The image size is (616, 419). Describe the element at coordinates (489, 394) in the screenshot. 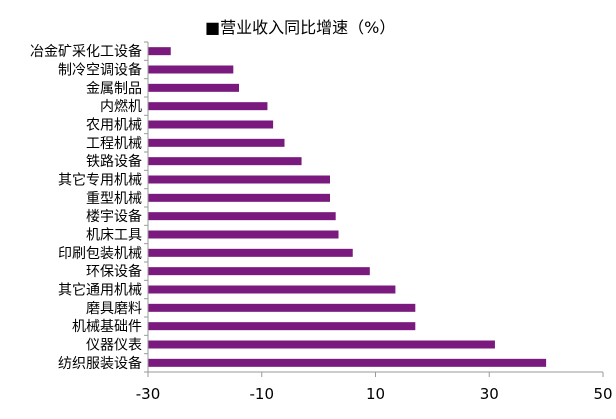

I see `x-tick-label-3: 30` at that location.